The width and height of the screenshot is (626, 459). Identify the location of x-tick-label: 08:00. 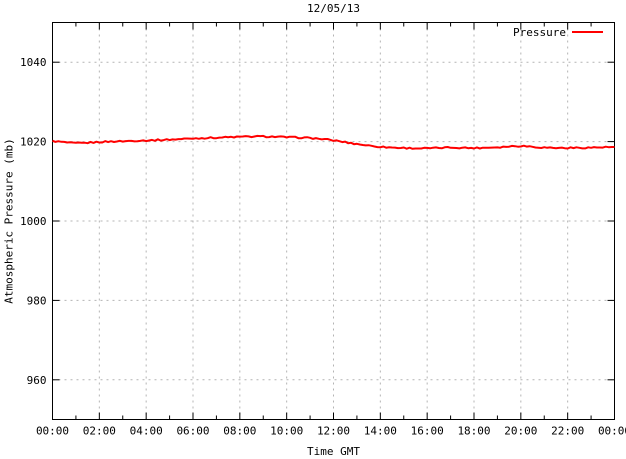
(239, 431).